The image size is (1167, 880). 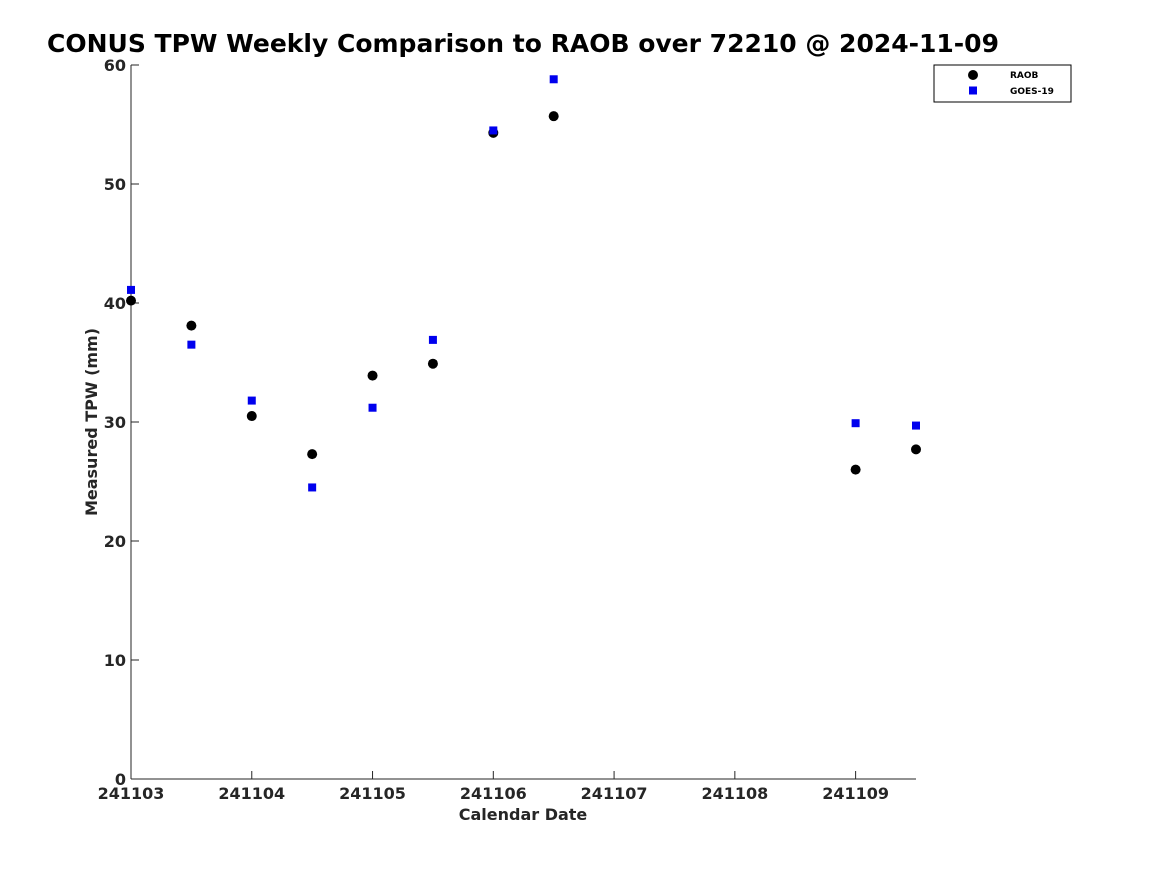 I want to click on x-tick-label: 241103, so click(x=131, y=793).